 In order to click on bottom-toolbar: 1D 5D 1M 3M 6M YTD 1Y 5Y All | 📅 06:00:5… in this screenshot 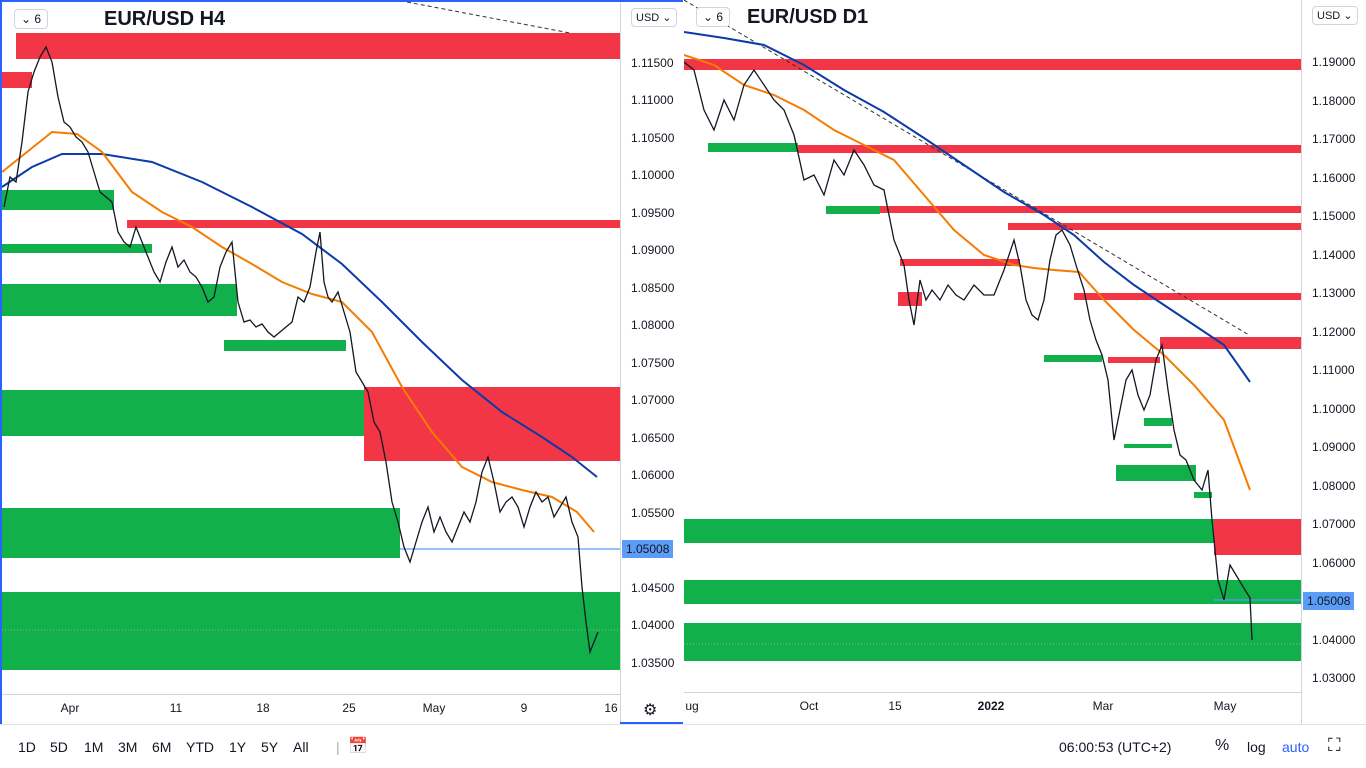, I will do `click(683, 746)`.